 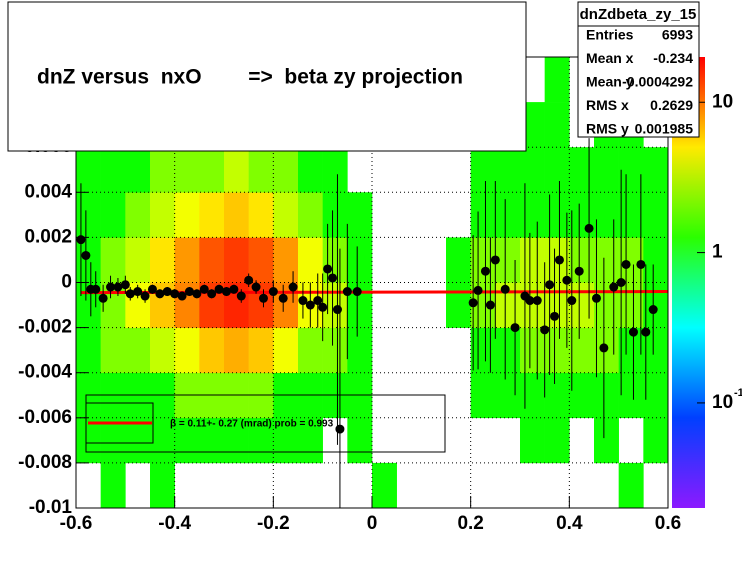 What do you see at coordinates (569, 523) in the screenshot?
I see `x-tick-label: 0.4` at bounding box center [569, 523].